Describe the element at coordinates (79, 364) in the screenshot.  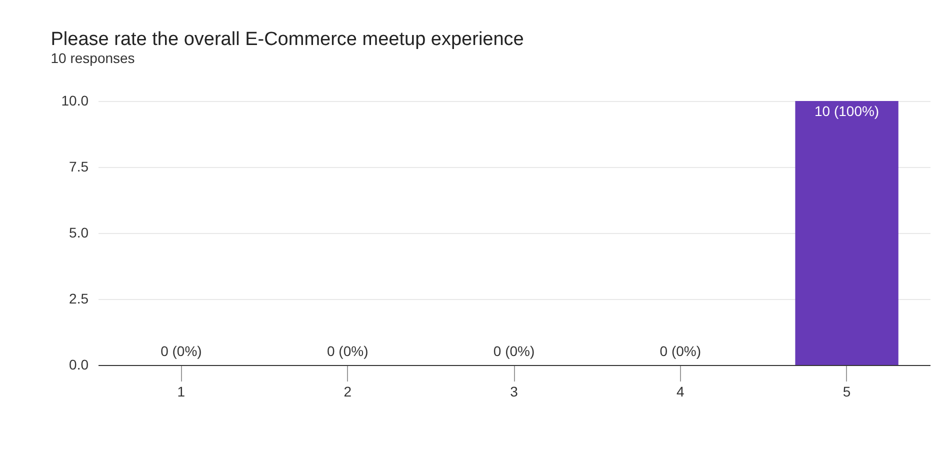
I see `y-tick-label: 0.0` at that location.